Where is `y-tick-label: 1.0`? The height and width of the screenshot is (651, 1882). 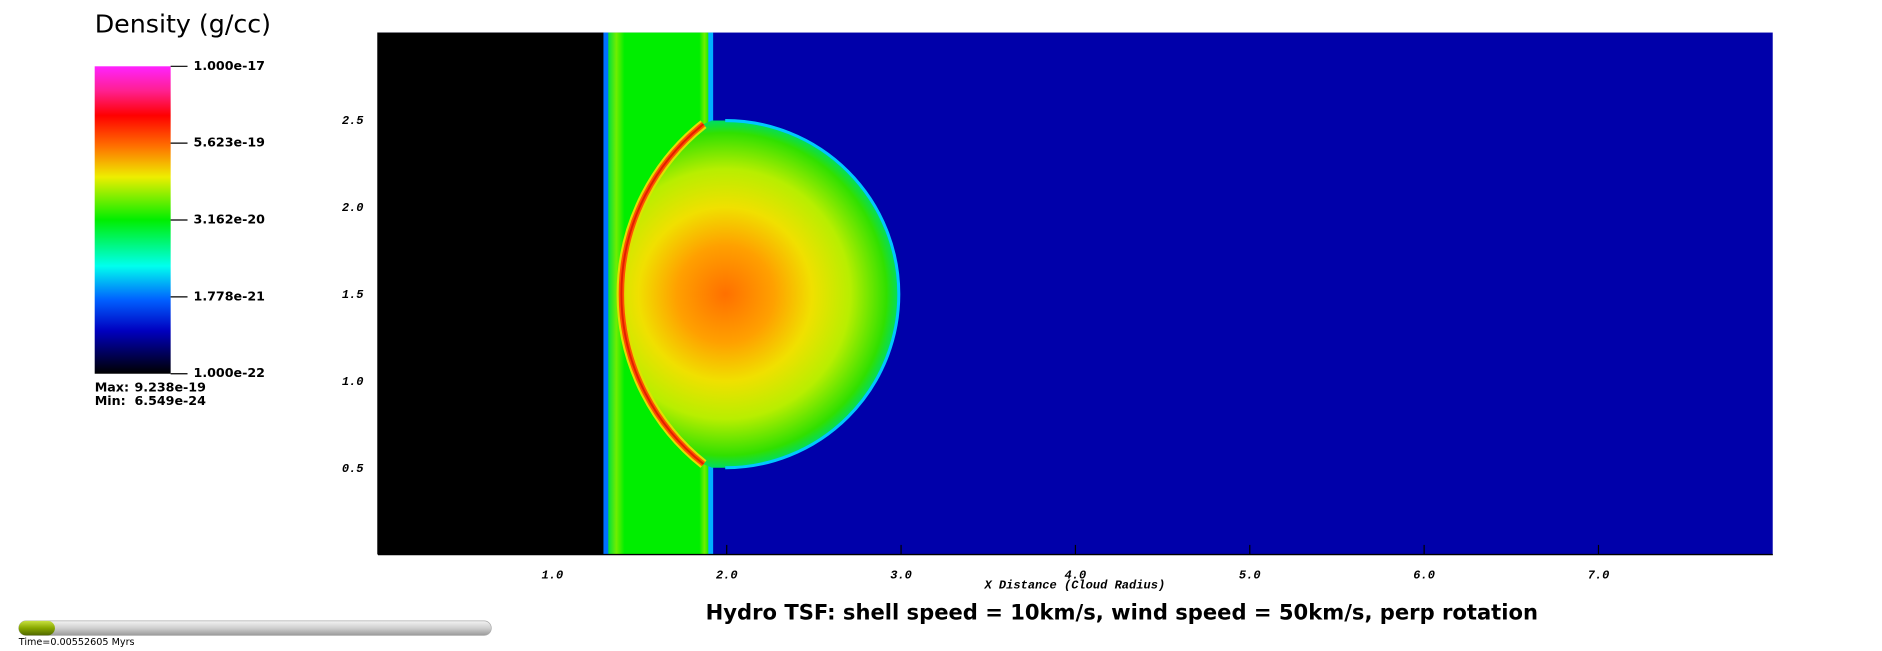 y-tick-label: 1.0 is located at coordinates (353, 382).